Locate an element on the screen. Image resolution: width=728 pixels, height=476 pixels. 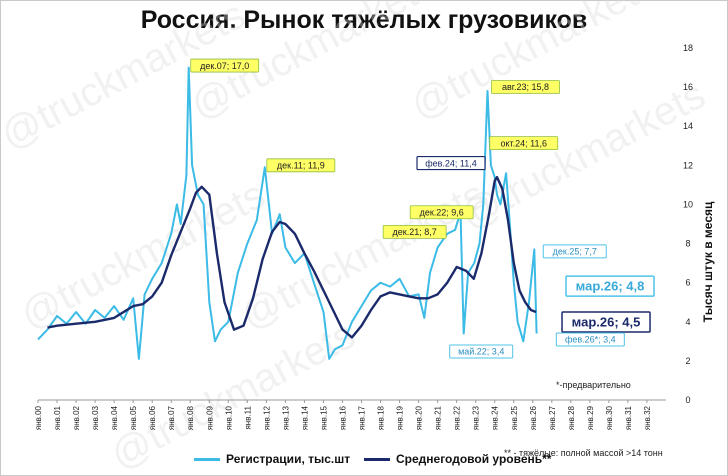
x-tick-label: янв.16 is located at coordinates (342, 417).